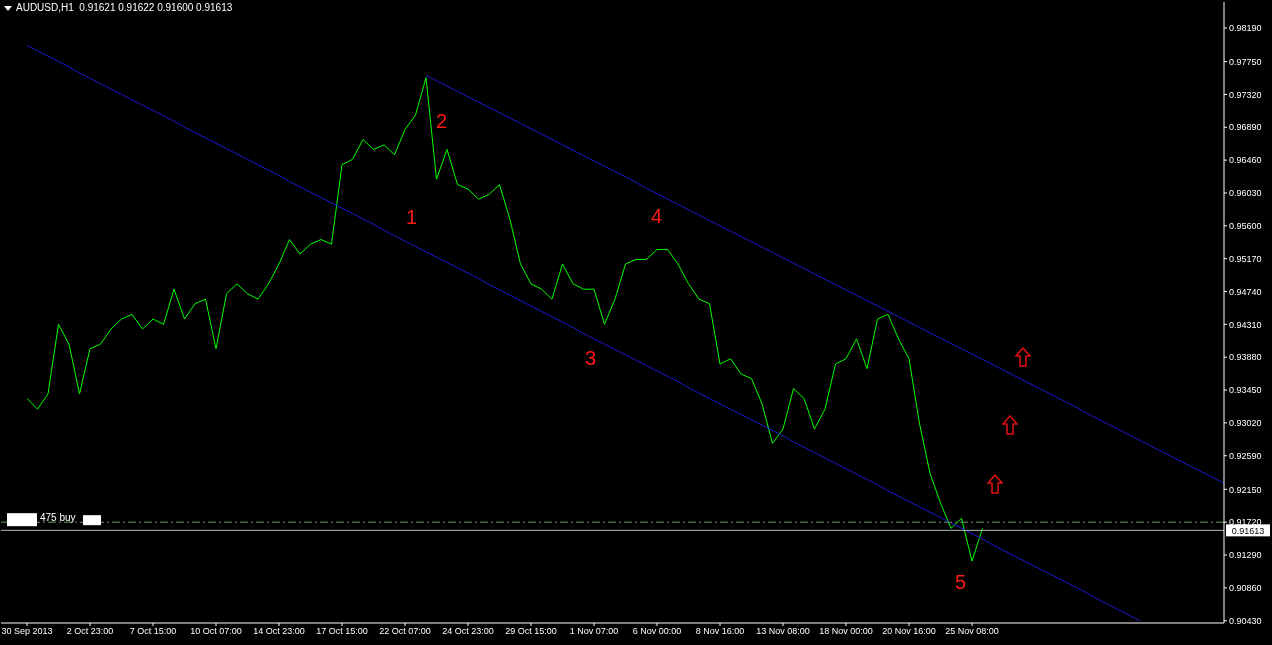 The height and width of the screenshot is (645, 1272). I want to click on x-tick-label: 2 Oct 23:00, so click(90, 631).